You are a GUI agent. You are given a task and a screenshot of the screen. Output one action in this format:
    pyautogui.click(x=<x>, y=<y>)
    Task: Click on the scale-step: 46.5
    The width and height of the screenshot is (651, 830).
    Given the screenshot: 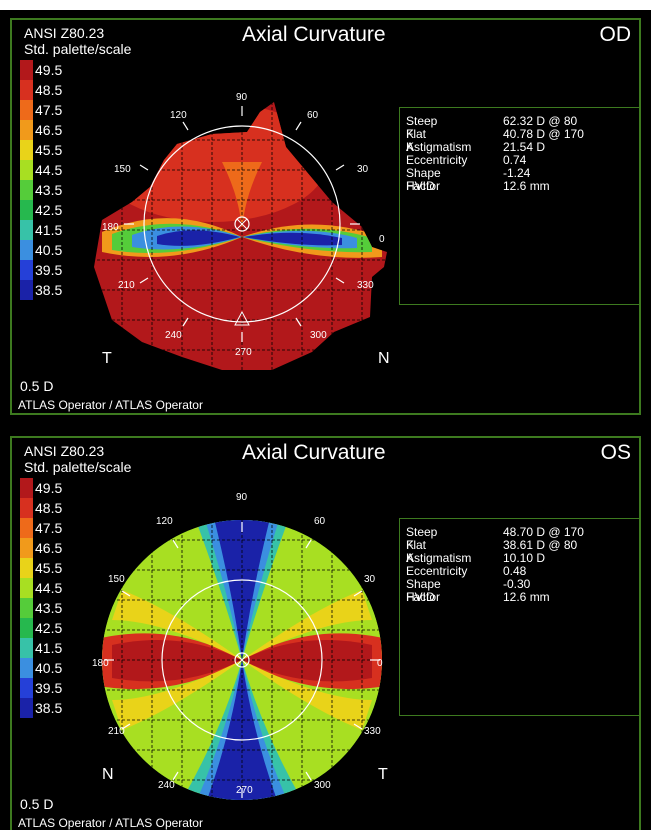 What is the action you would take?
    pyautogui.click(x=50, y=548)
    